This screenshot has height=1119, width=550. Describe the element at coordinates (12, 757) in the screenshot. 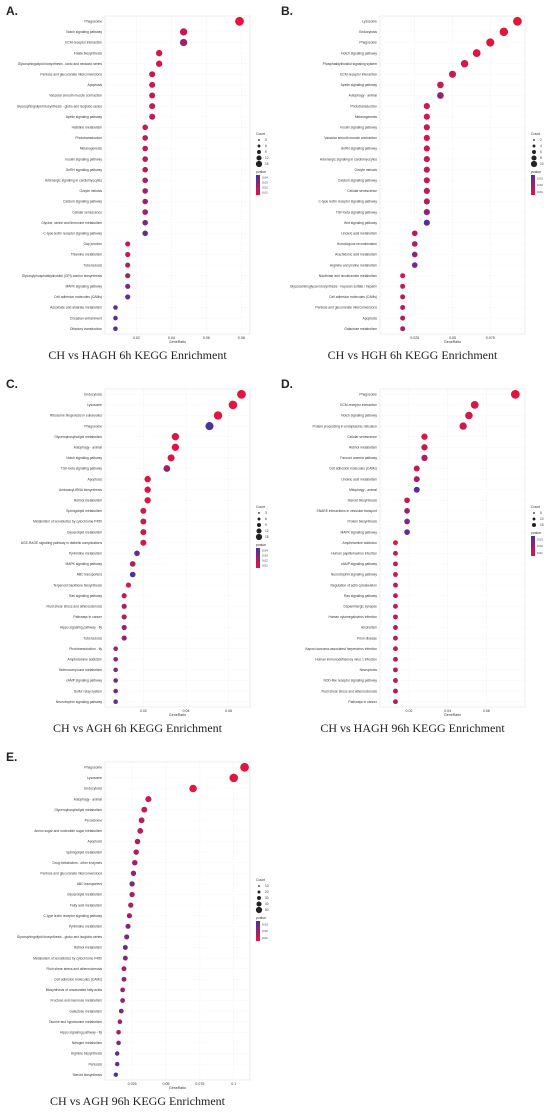

I see `panel-letter: E.` at that location.